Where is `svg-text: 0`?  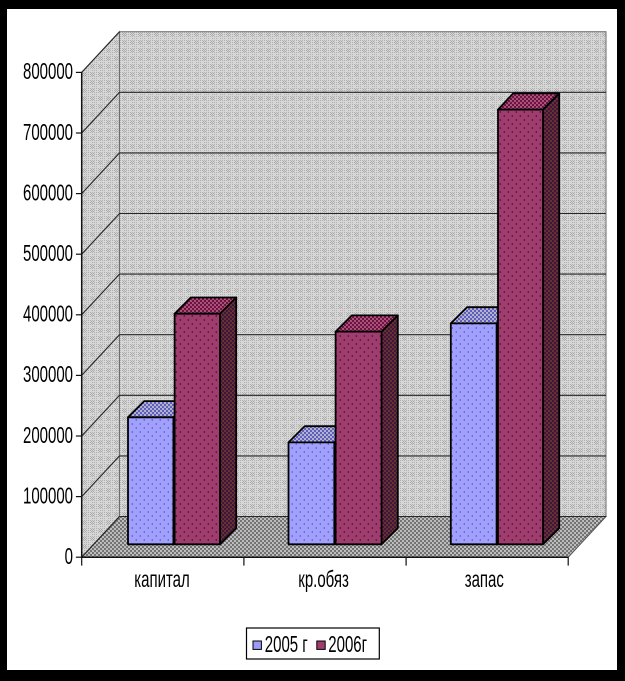 svg-text: 0 is located at coordinates (69, 557).